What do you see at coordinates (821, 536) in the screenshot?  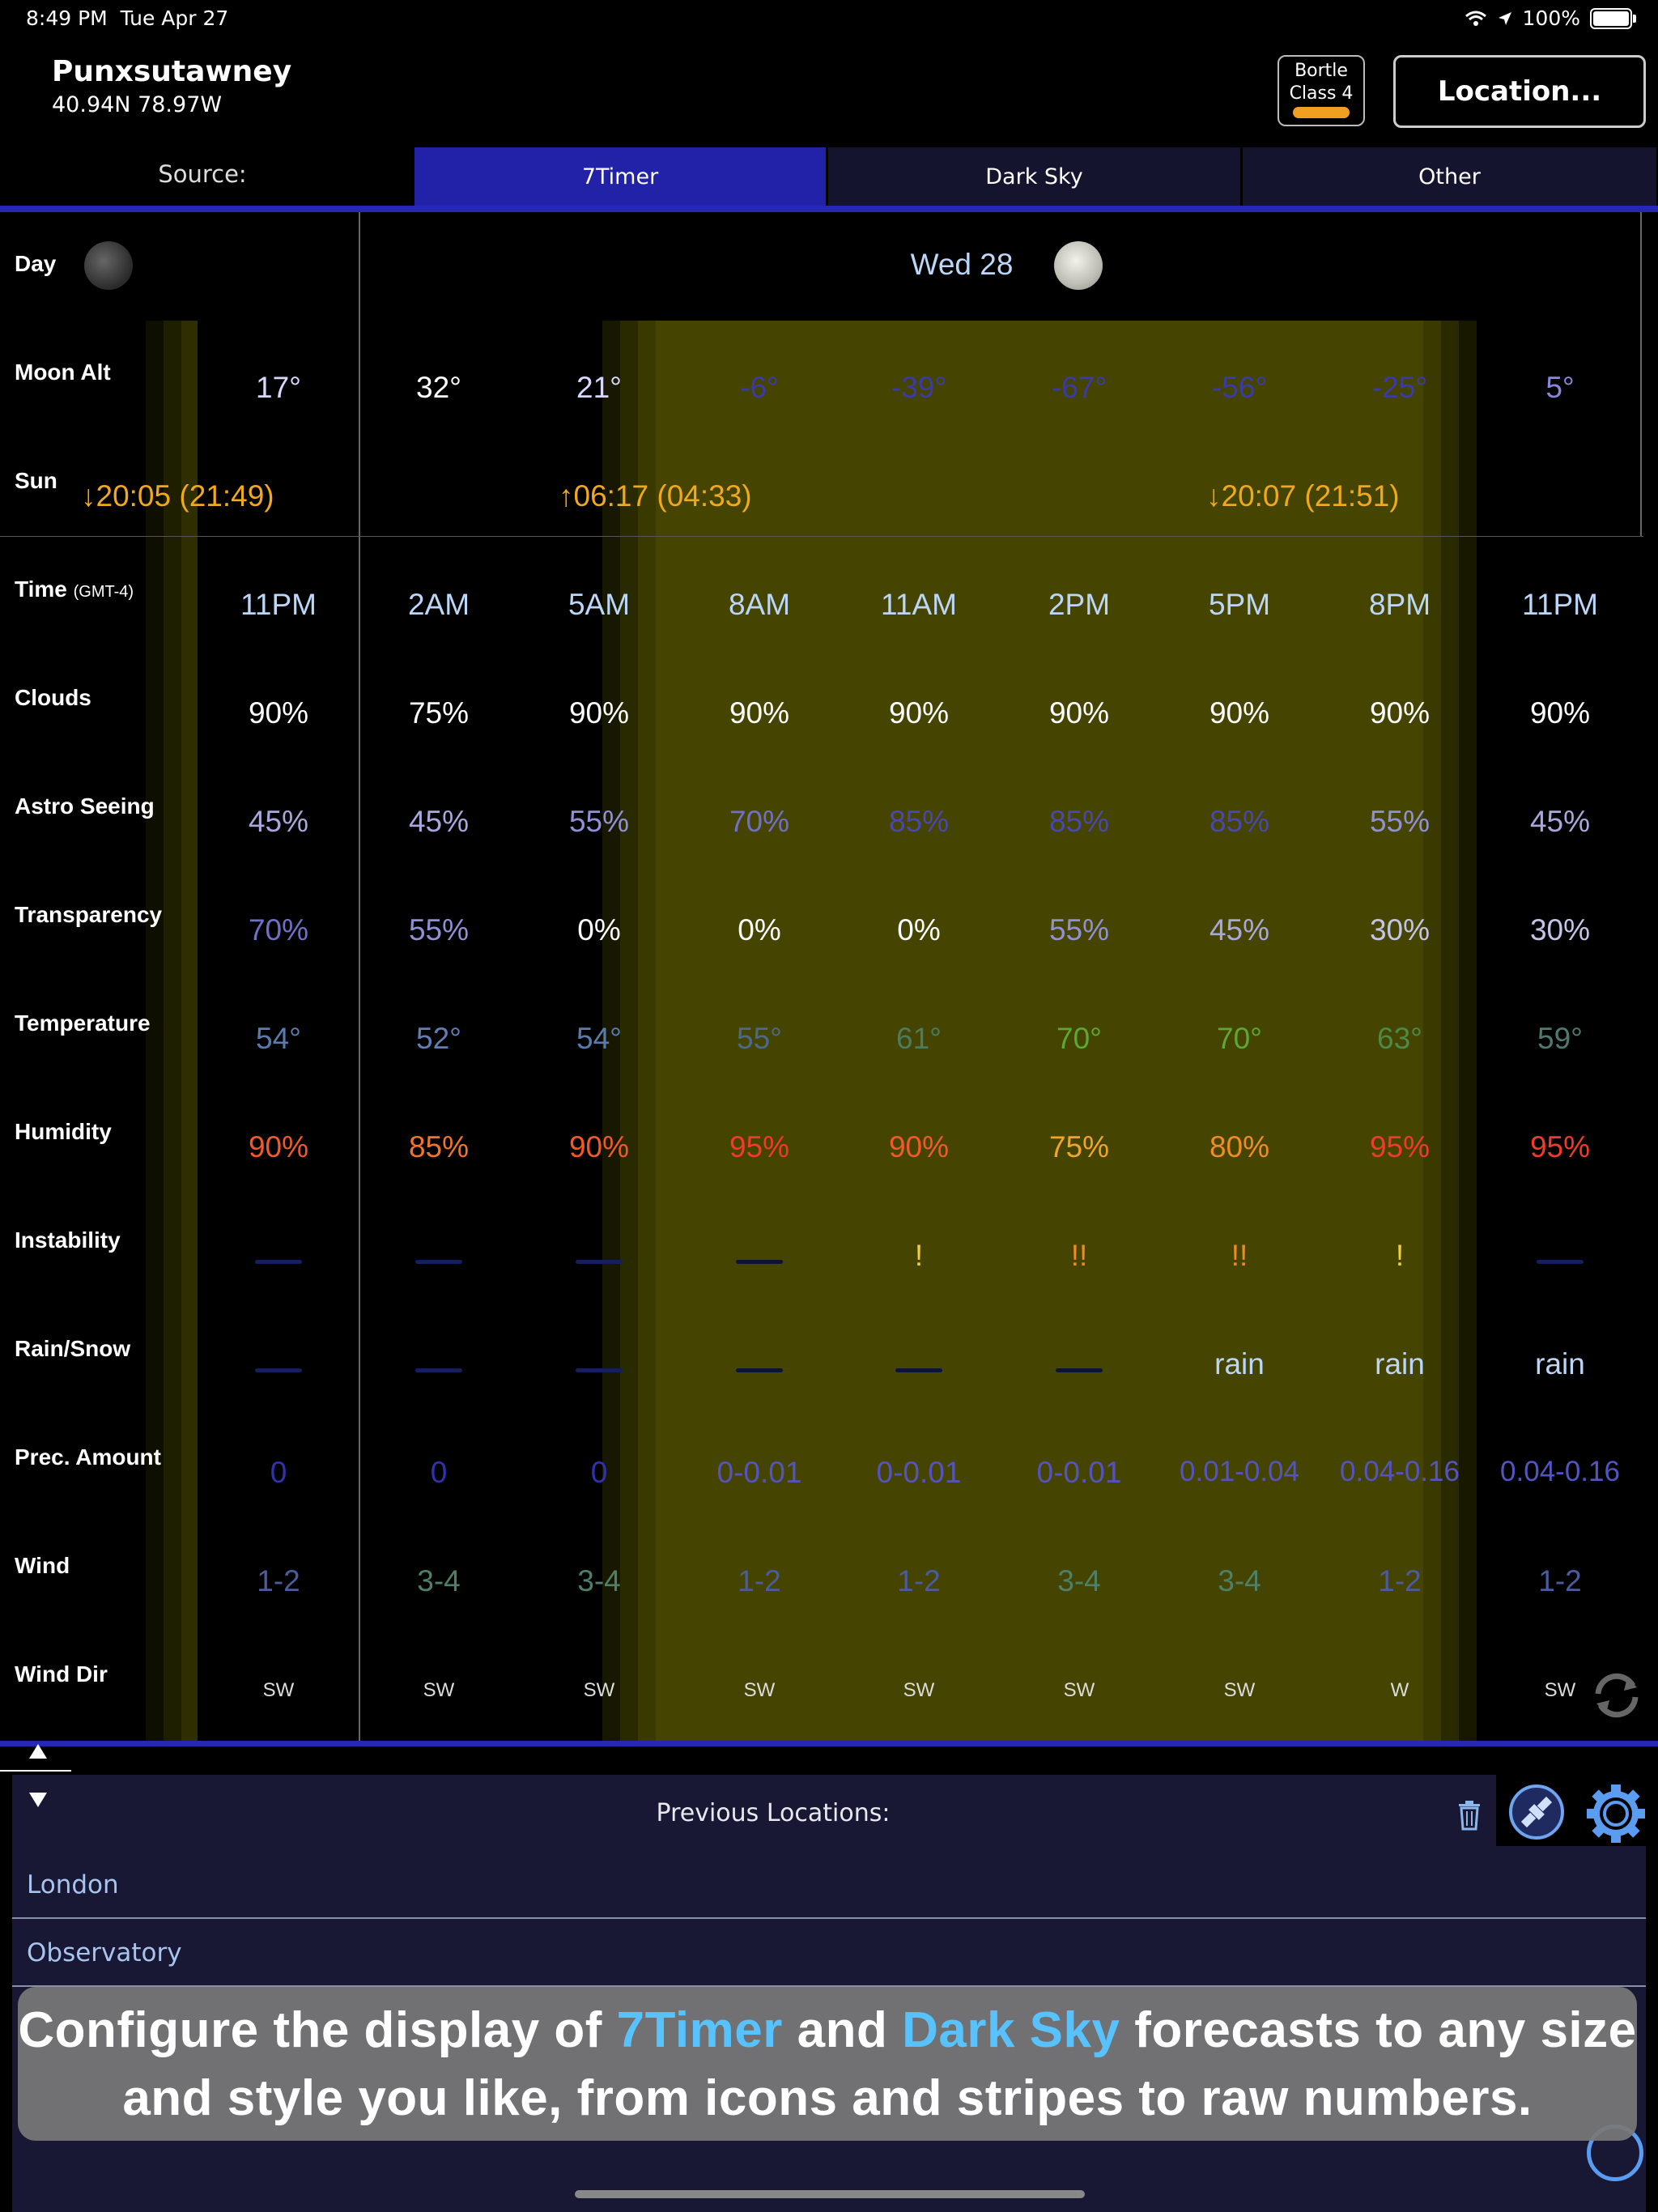 I see `header-separator` at bounding box center [821, 536].